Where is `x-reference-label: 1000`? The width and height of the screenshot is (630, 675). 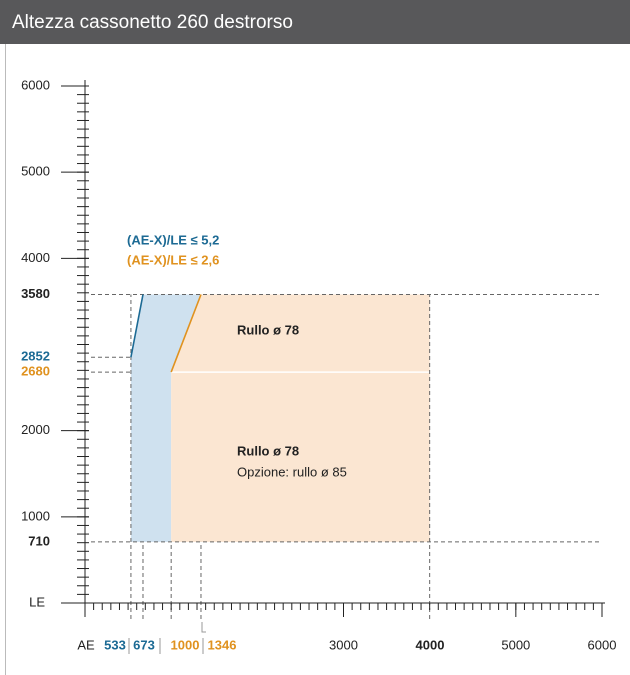
x-reference-label: 1000 is located at coordinates (185, 644).